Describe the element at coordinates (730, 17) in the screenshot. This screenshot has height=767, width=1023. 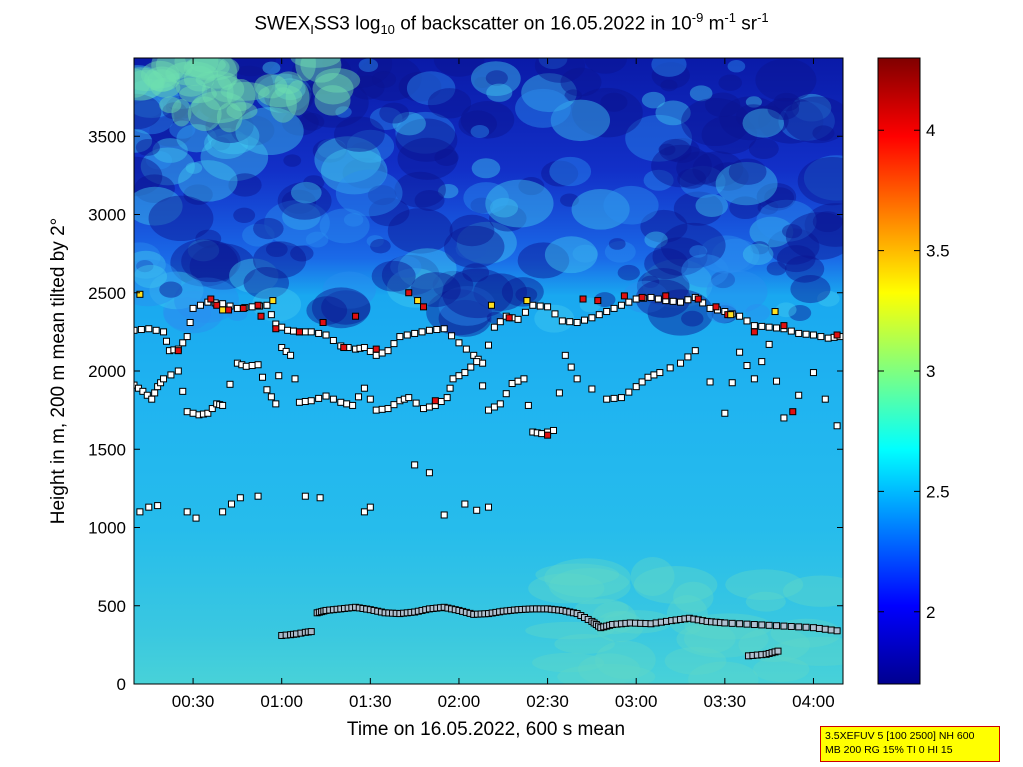
I see `title-part: -1` at that location.